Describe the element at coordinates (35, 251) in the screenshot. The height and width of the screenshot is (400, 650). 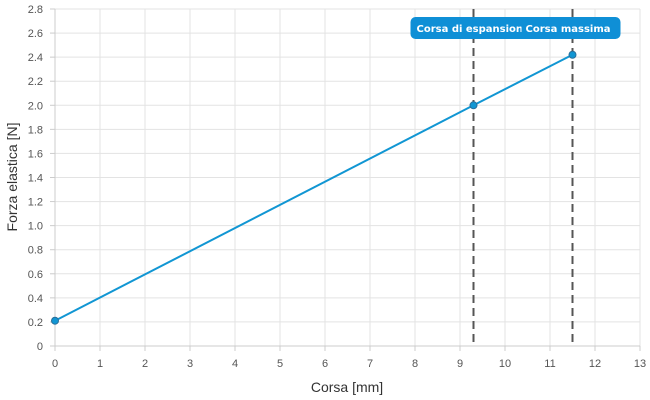
I see `y-tick-label: 0.8` at that location.